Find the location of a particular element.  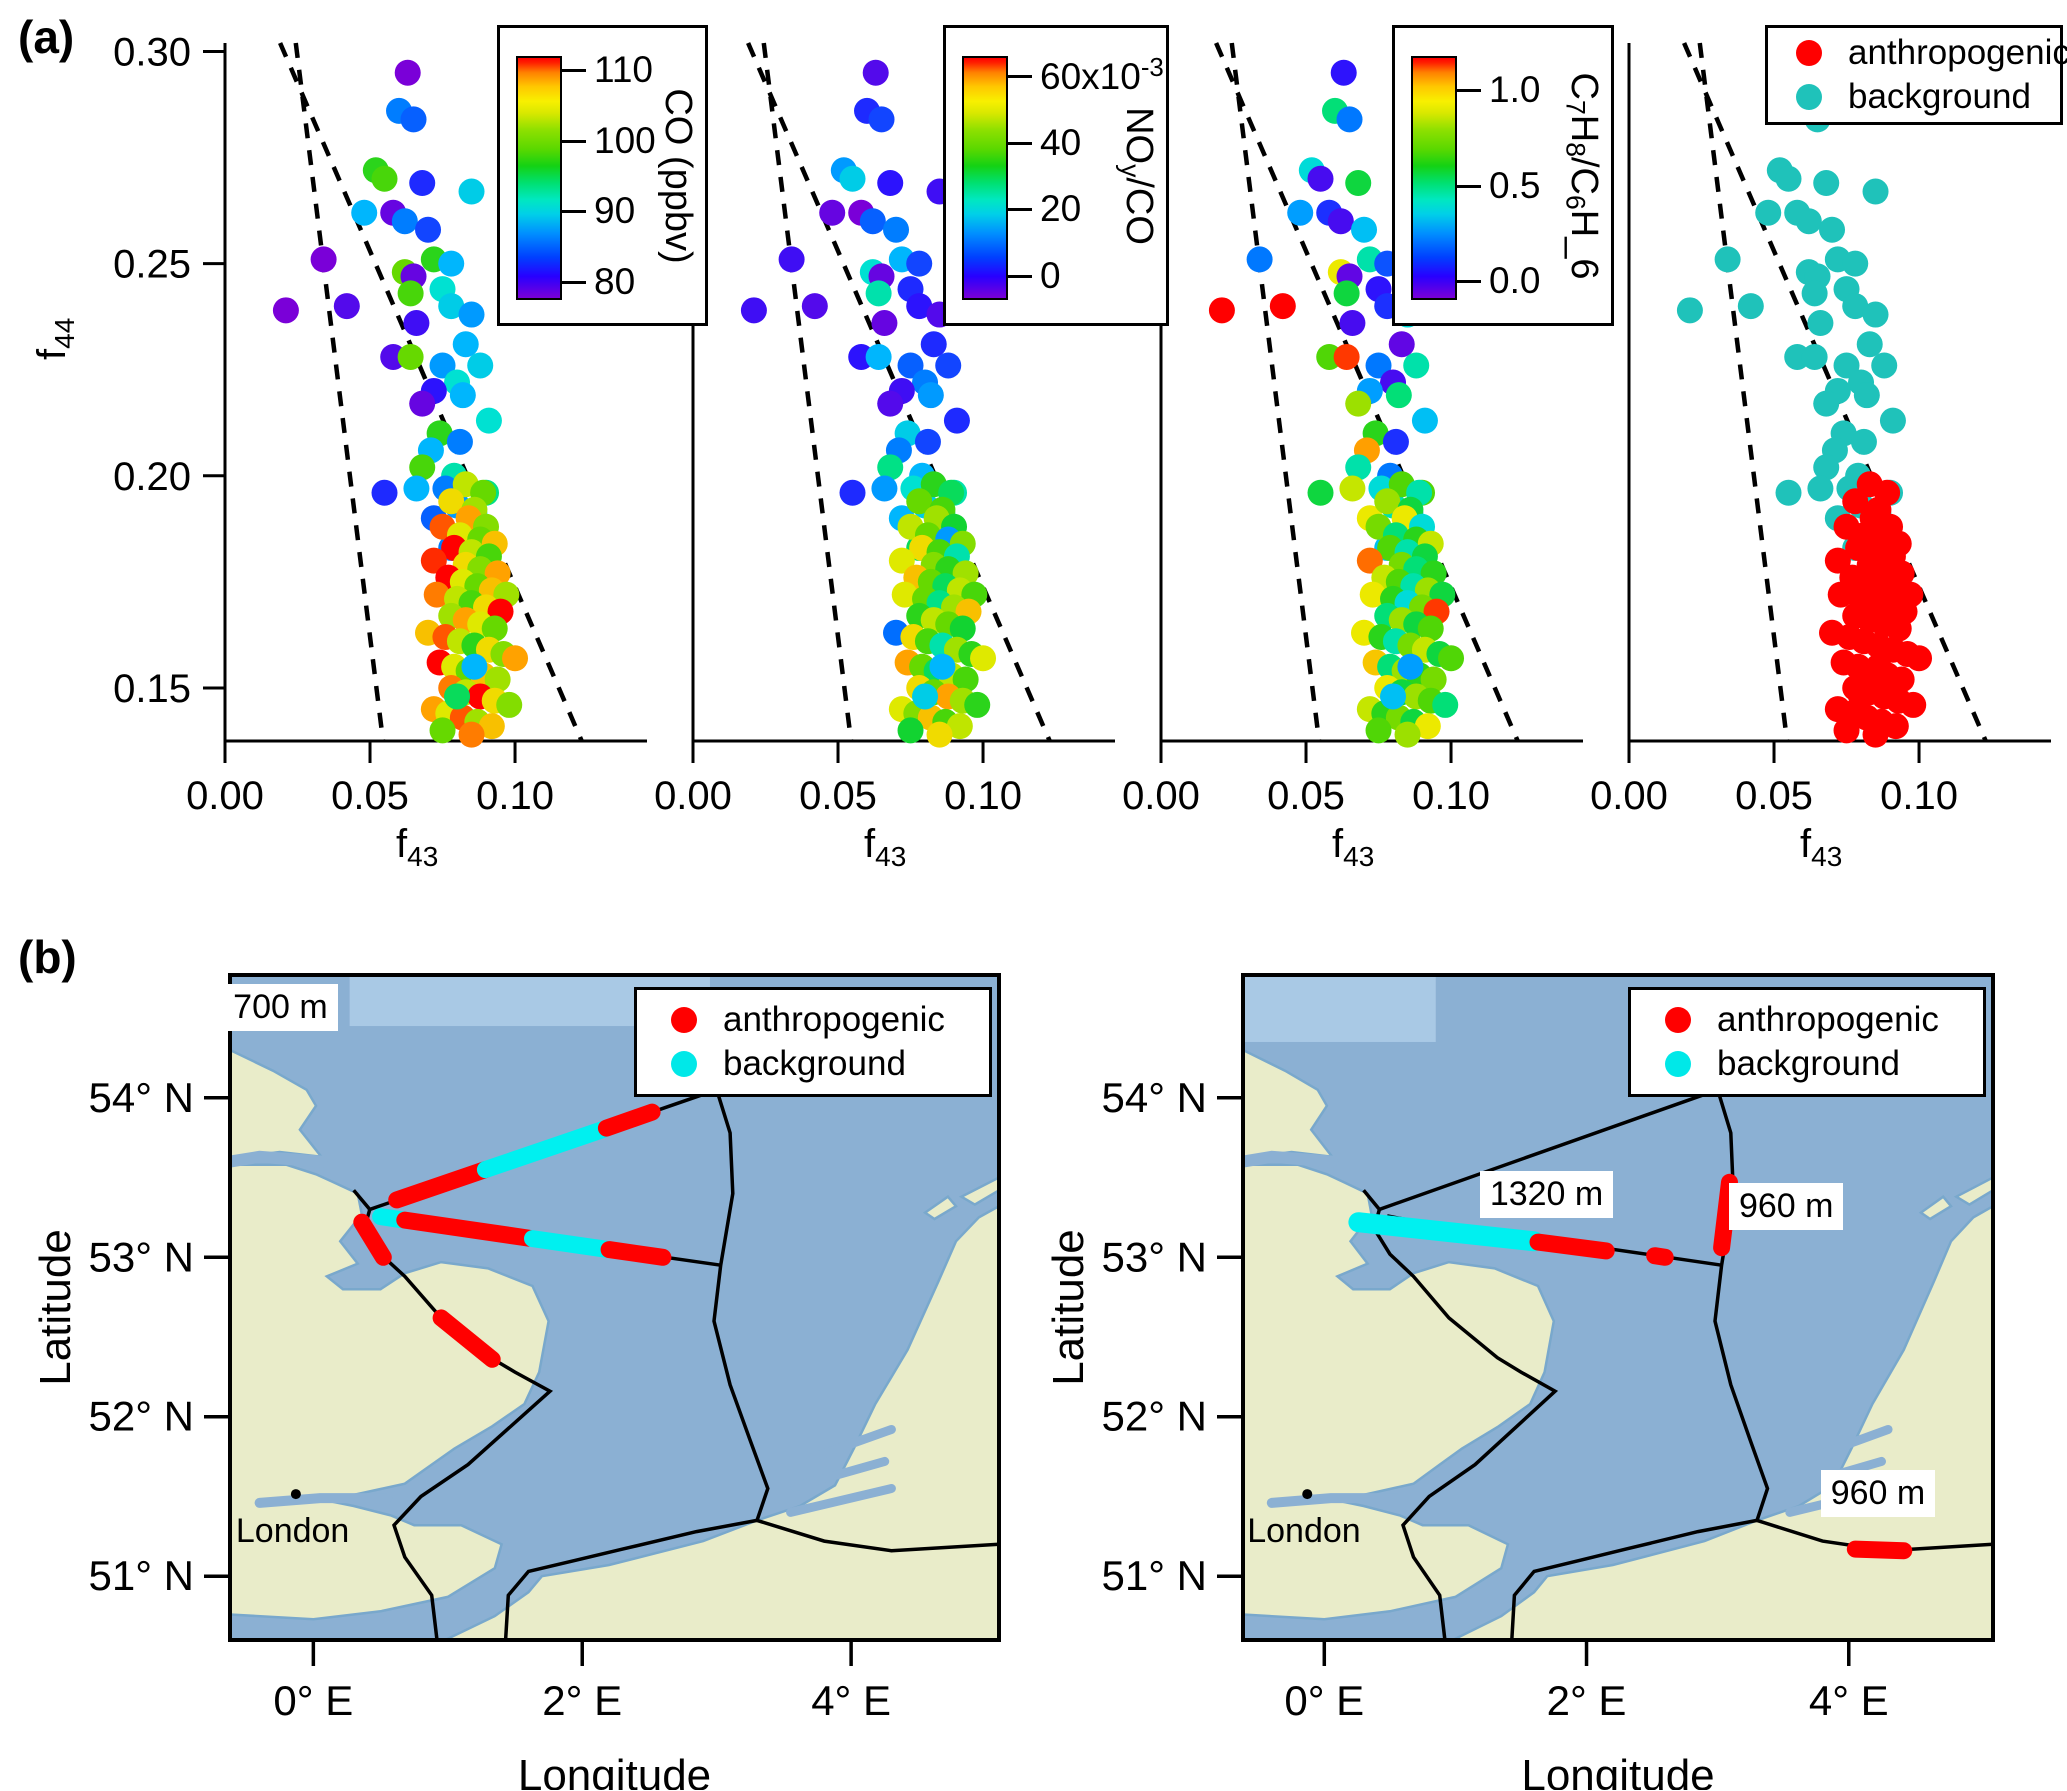

dashed-line is located at coordinates (1275, 392).